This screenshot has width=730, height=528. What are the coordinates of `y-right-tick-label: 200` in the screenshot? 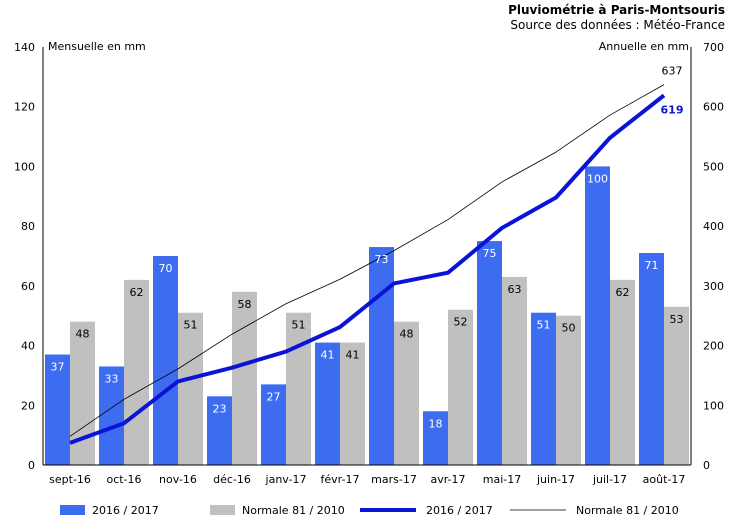 It's located at (713, 346).